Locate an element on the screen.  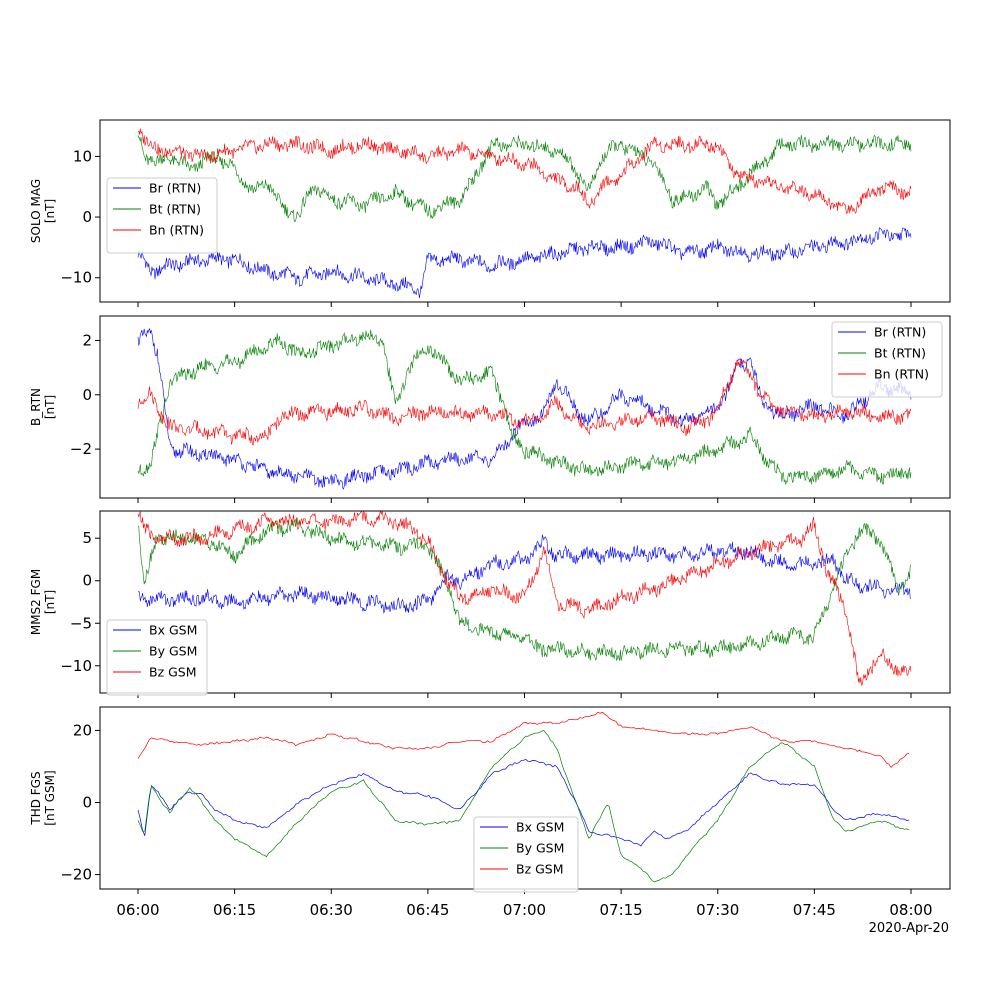
x-tick-label: 08:00 is located at coordinates (910, 910).